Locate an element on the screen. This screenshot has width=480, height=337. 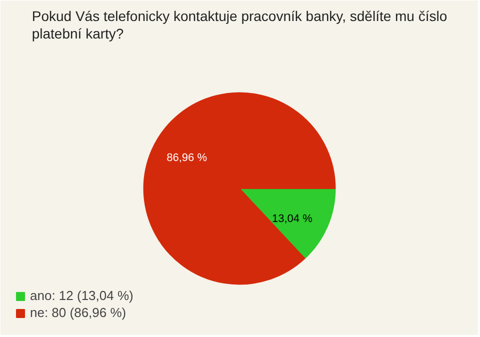
legend-label: ne: 80 (86,96 %) is located at coordinates (78, 312).